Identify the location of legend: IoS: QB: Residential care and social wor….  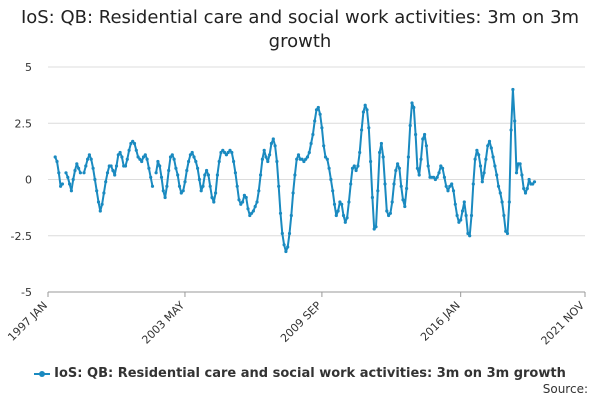
(300, 373).